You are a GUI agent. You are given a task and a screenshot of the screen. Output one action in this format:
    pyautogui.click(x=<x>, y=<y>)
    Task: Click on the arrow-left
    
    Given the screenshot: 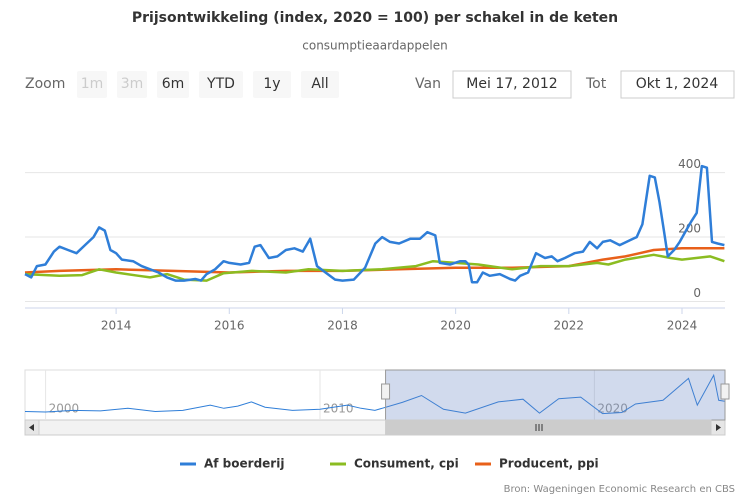 What is the action you would take?
    pyautogui.click(x=31, y=427)
    